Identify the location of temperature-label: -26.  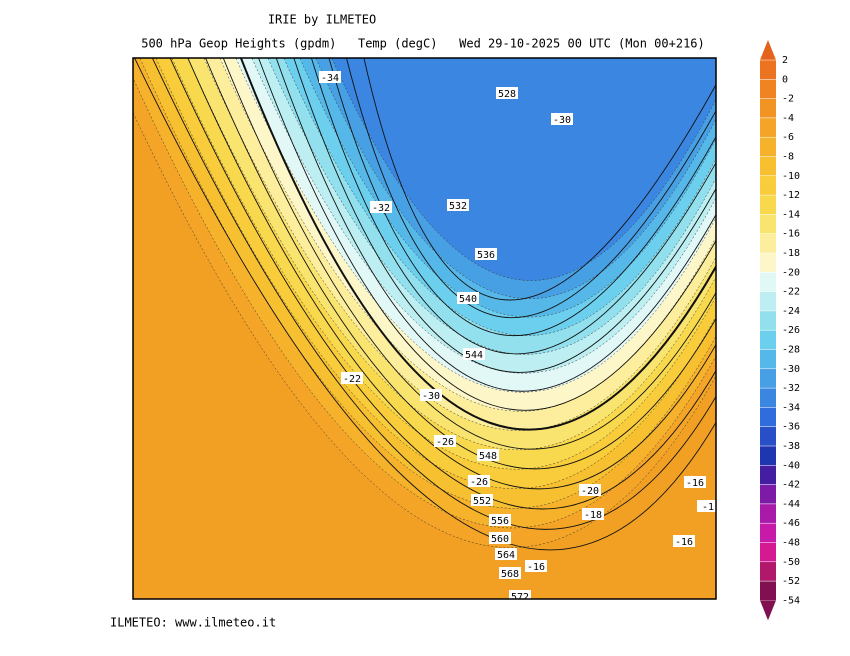
(445, 442).